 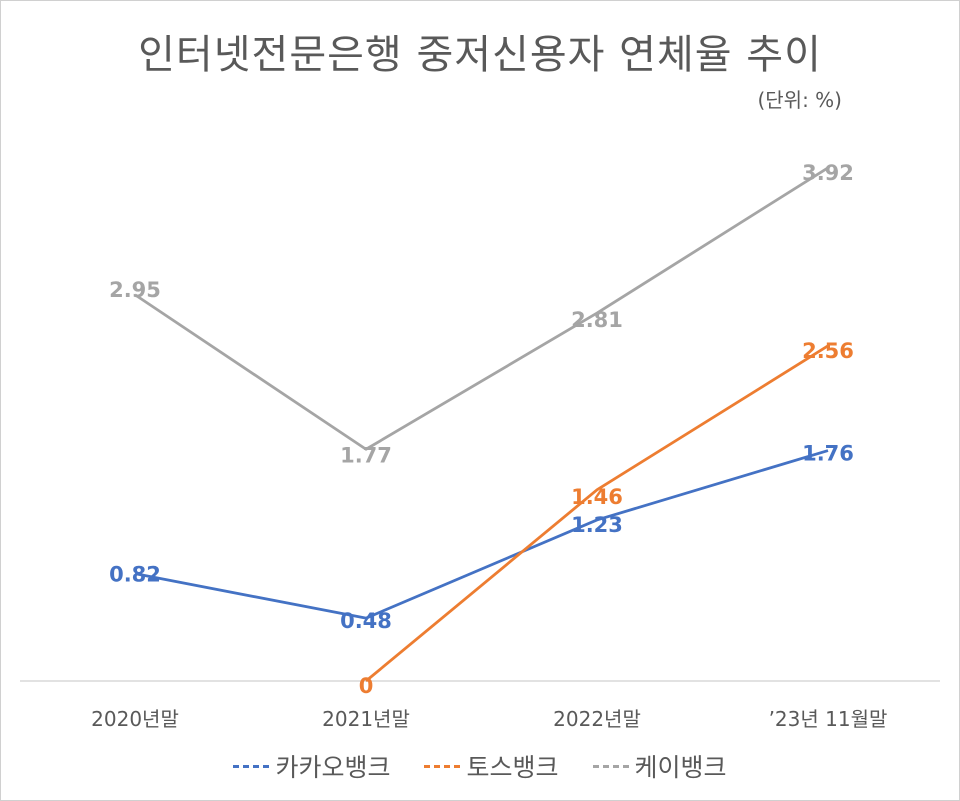 I want to click on legend-swatch-kbank, so click(x=610, y=766).